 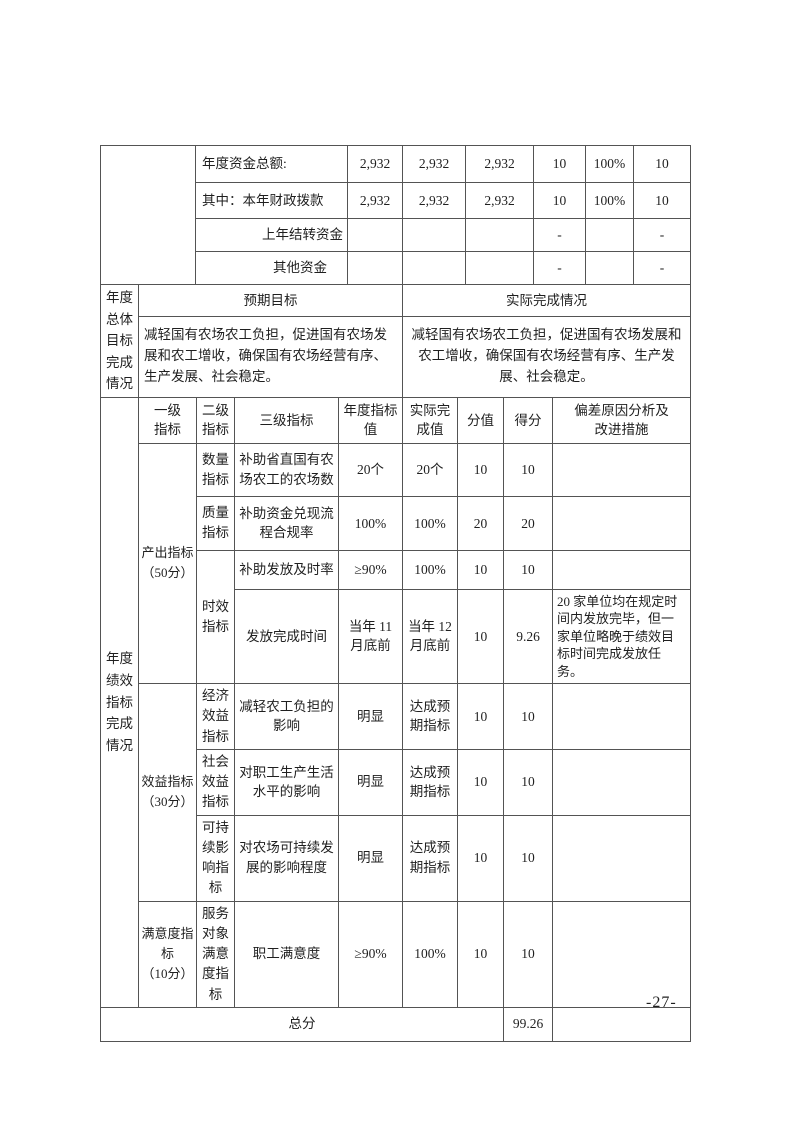 I want to click on total-label-cell: 总分, so click(x=302, y=1024).